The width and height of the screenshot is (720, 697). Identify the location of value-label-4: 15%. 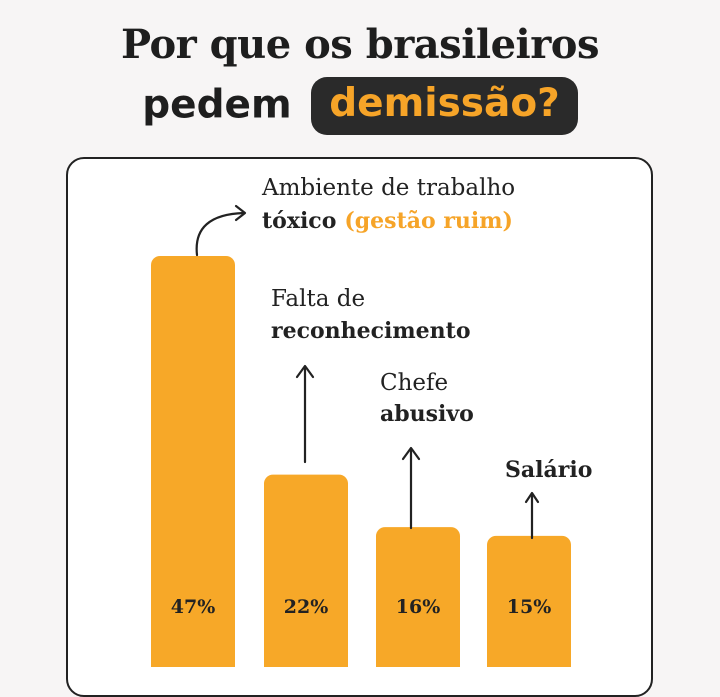
(529, 607).